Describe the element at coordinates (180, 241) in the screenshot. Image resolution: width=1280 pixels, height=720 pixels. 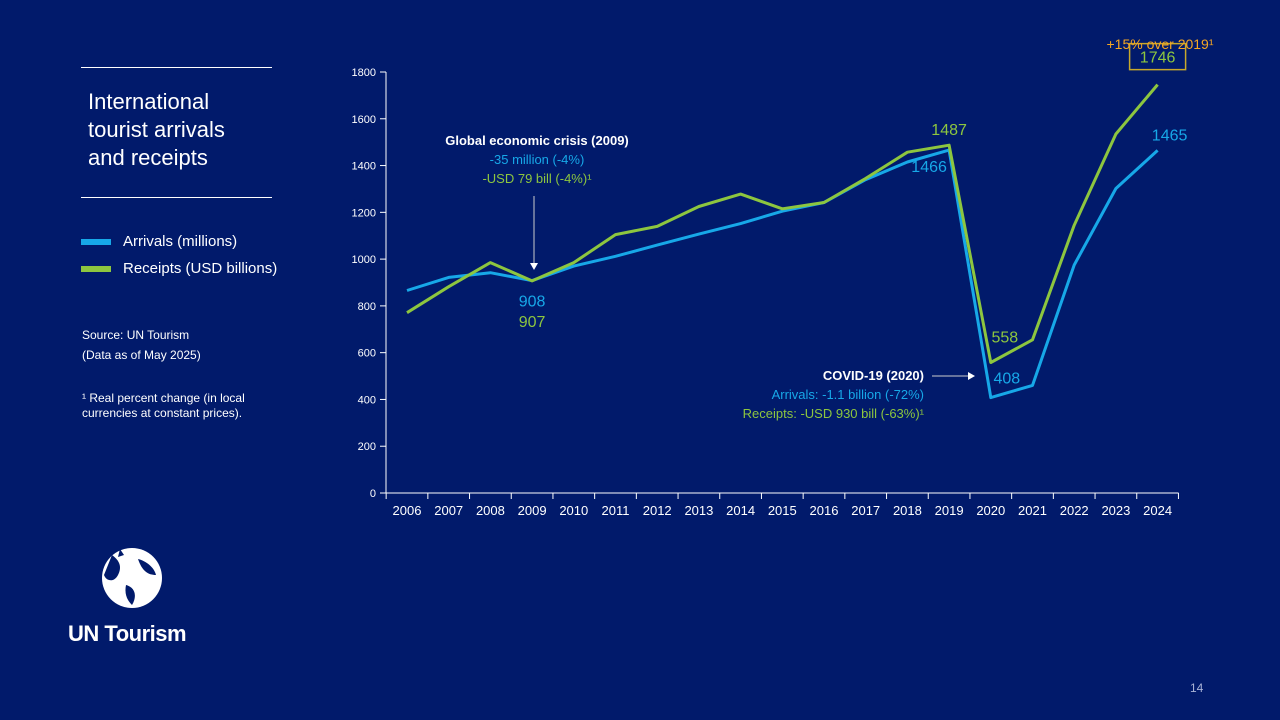
I see `legend-label-arrivals: Arrivals (millions)` at that location.